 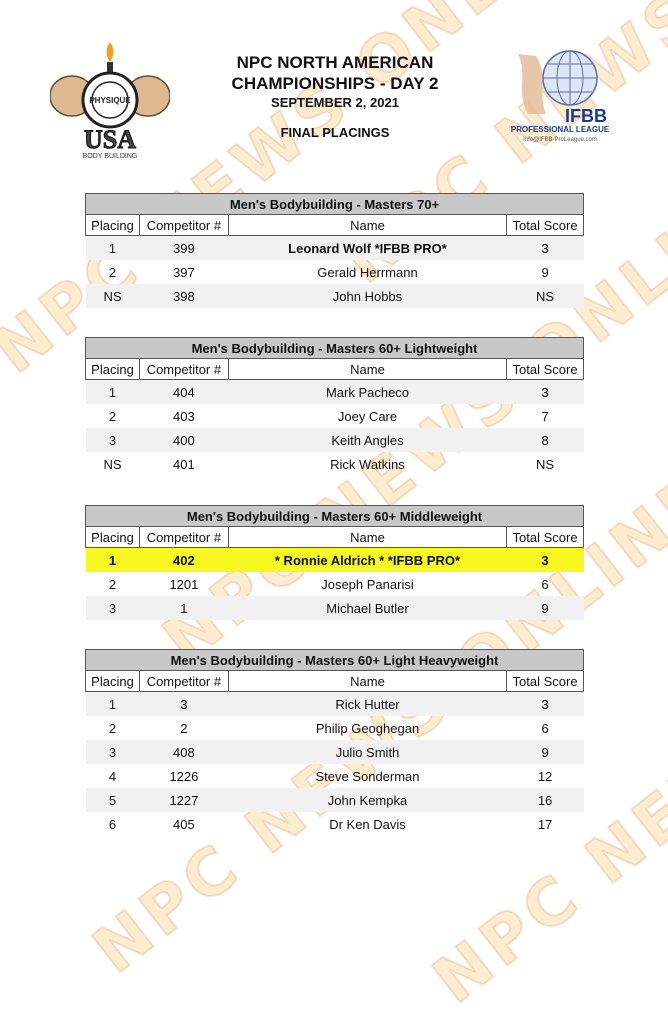 What do you see at coordinates (545, 776) in the screenshot?
I see `total-score: 12` at bounding box center [545, 776].